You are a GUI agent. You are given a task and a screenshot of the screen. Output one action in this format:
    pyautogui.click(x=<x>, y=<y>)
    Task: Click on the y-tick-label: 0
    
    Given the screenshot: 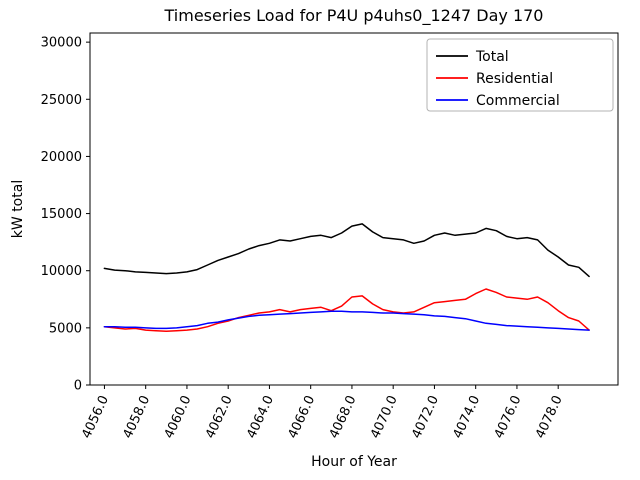 What is the action you would take?
    pyautogui.click(x=78, y=386)
    